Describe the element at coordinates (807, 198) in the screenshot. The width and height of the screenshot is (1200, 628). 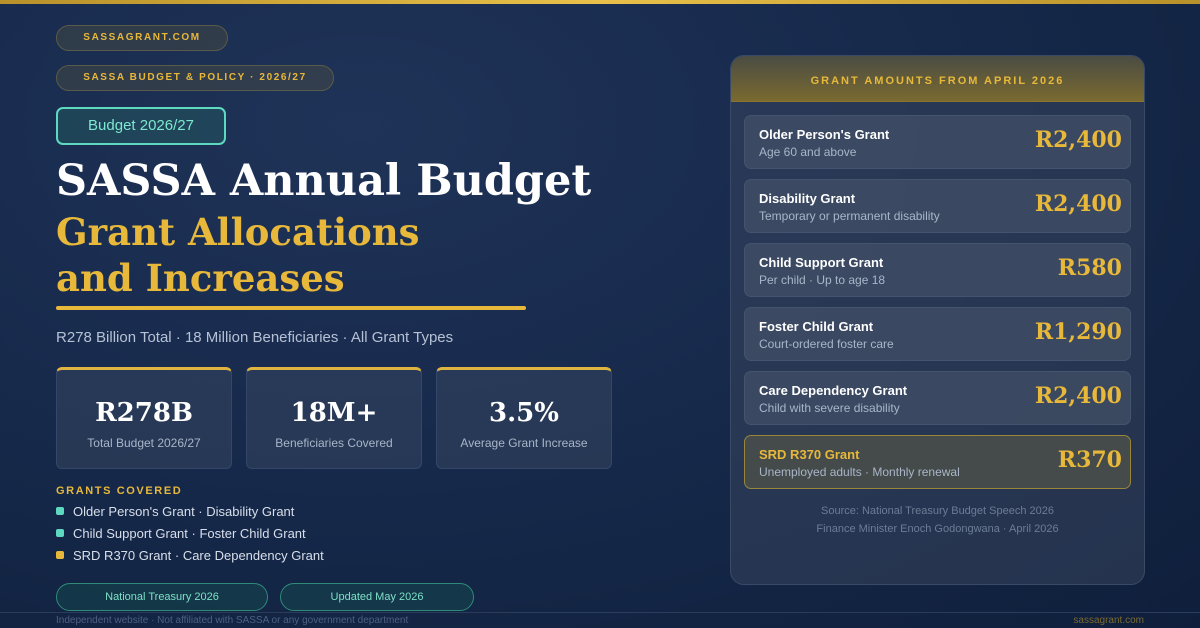
I see `grant-name: Disability Grant` at that location.